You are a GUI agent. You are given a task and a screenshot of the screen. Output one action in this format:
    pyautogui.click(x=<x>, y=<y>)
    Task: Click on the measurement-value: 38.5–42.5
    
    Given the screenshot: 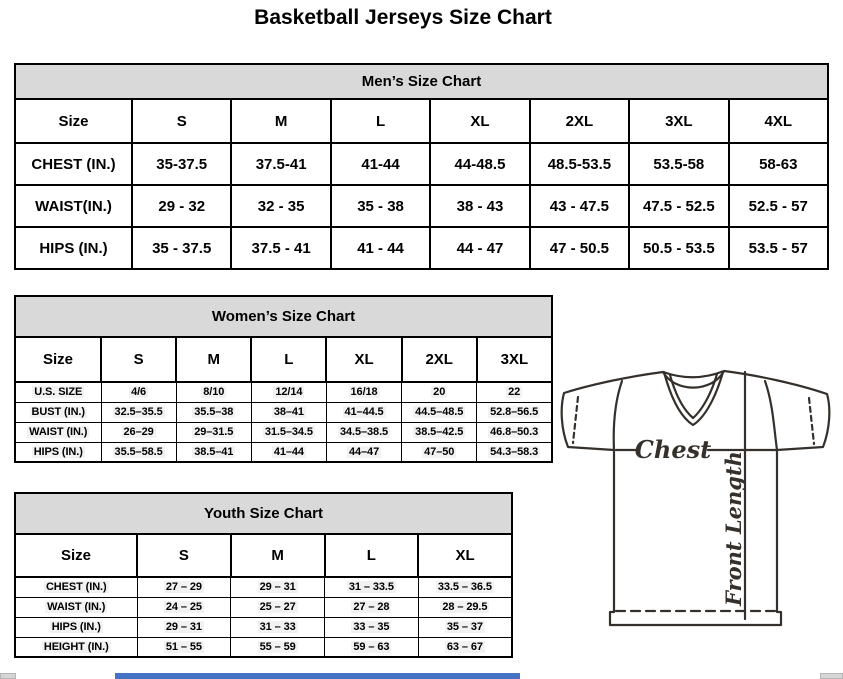 What is the action you would take?
    pyautogui.click(x=439, y=432)
    